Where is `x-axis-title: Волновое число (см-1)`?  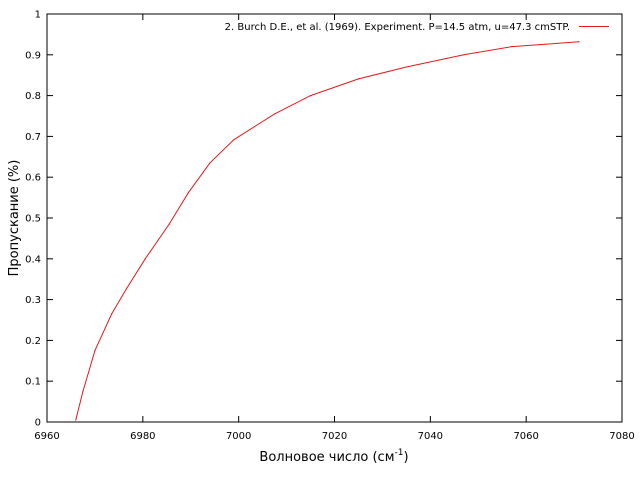
x-axis-title: Волновое число (см-1) is located at coordinates (333, 456).